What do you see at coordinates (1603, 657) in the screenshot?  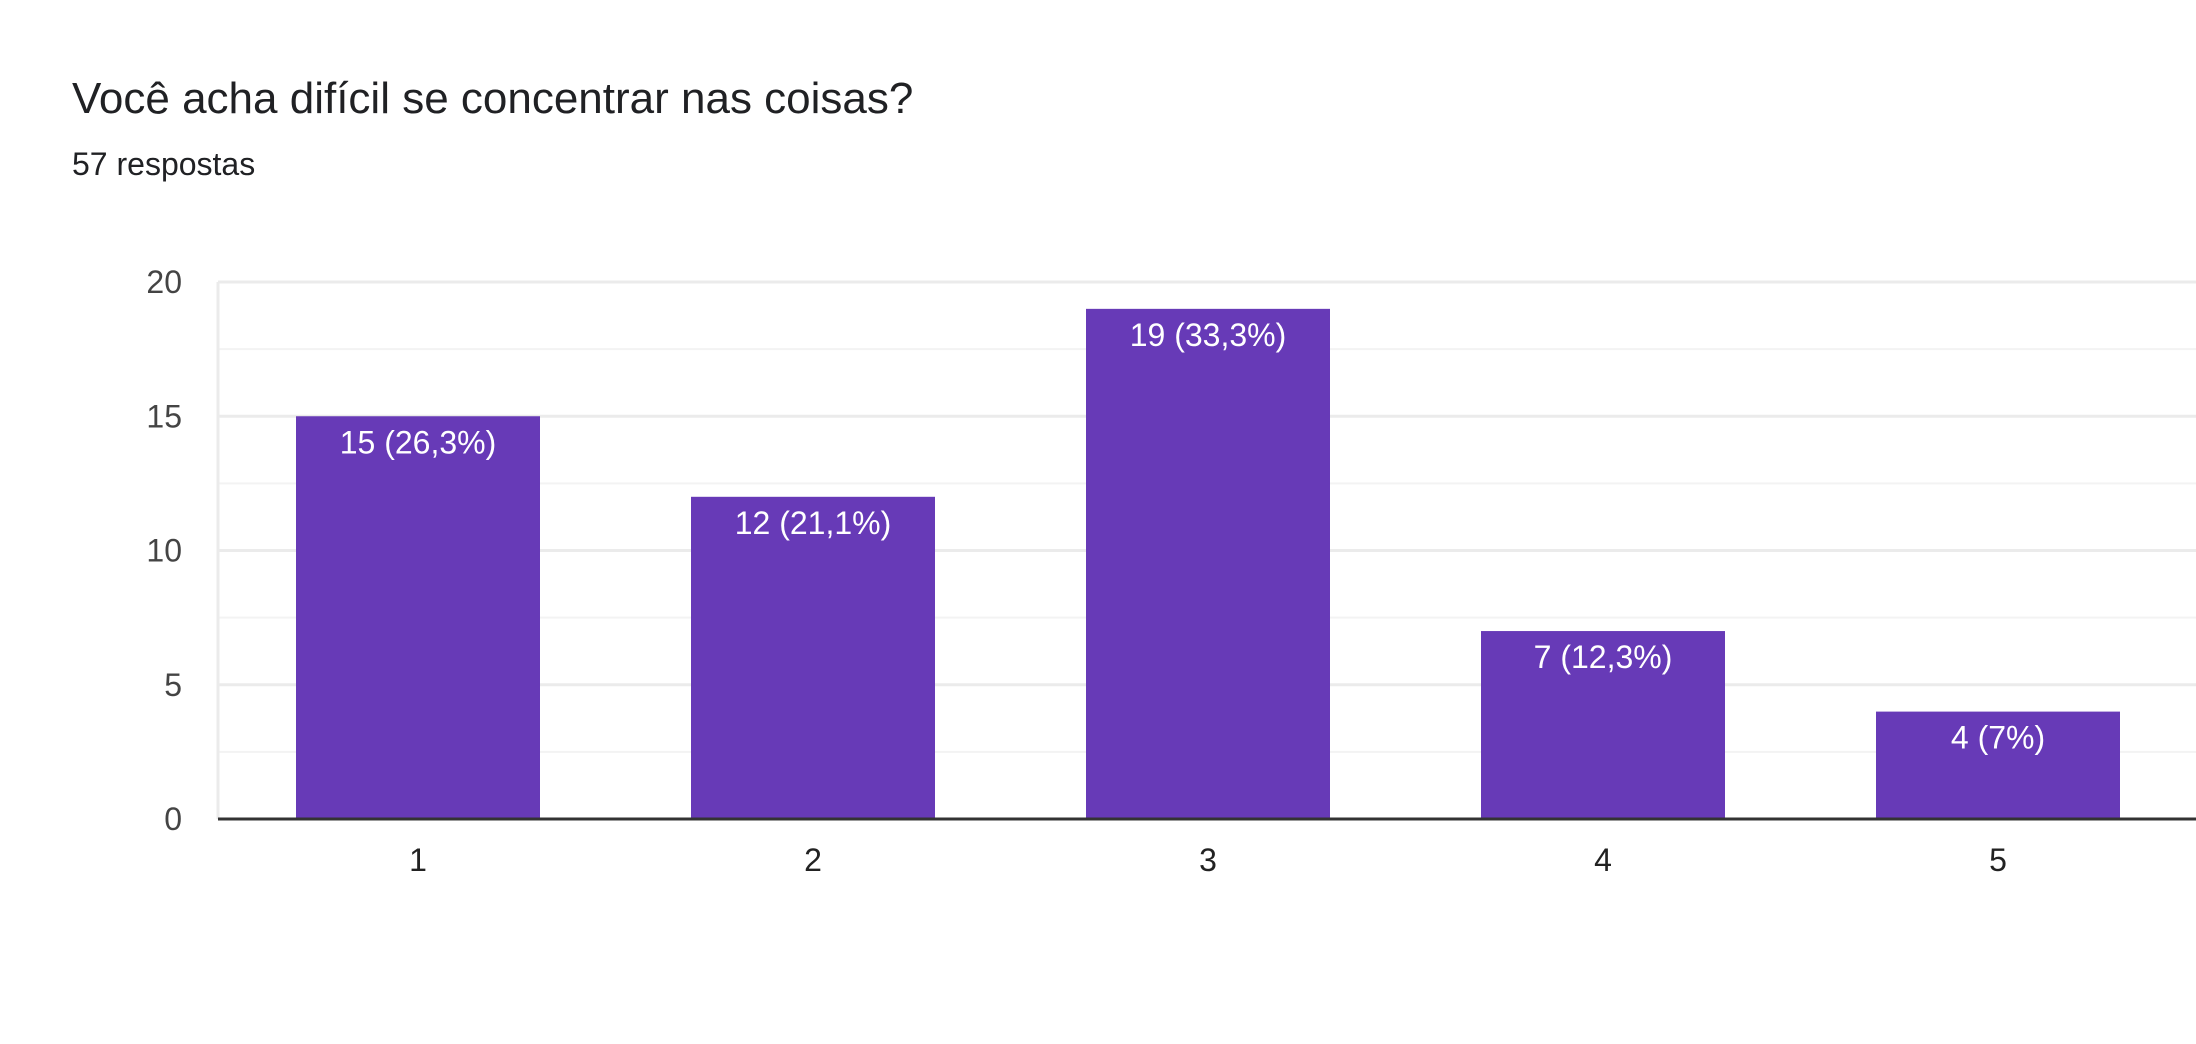 I see `bar-data-label: 7 (12,3%)` at bounding box center [1603, 657].